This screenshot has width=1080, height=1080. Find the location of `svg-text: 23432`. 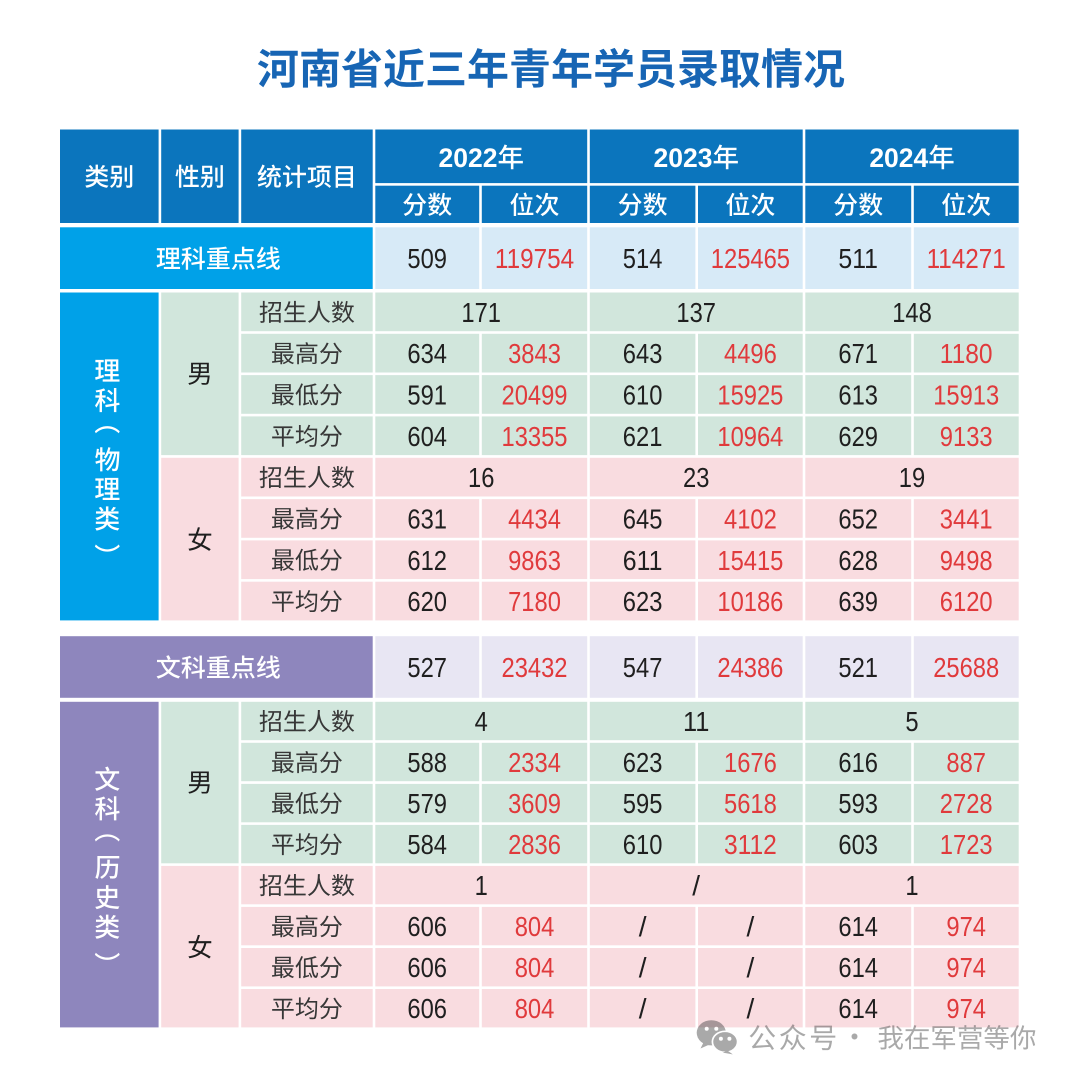

svg-text: 23432 is located at coordinates (535, 667).